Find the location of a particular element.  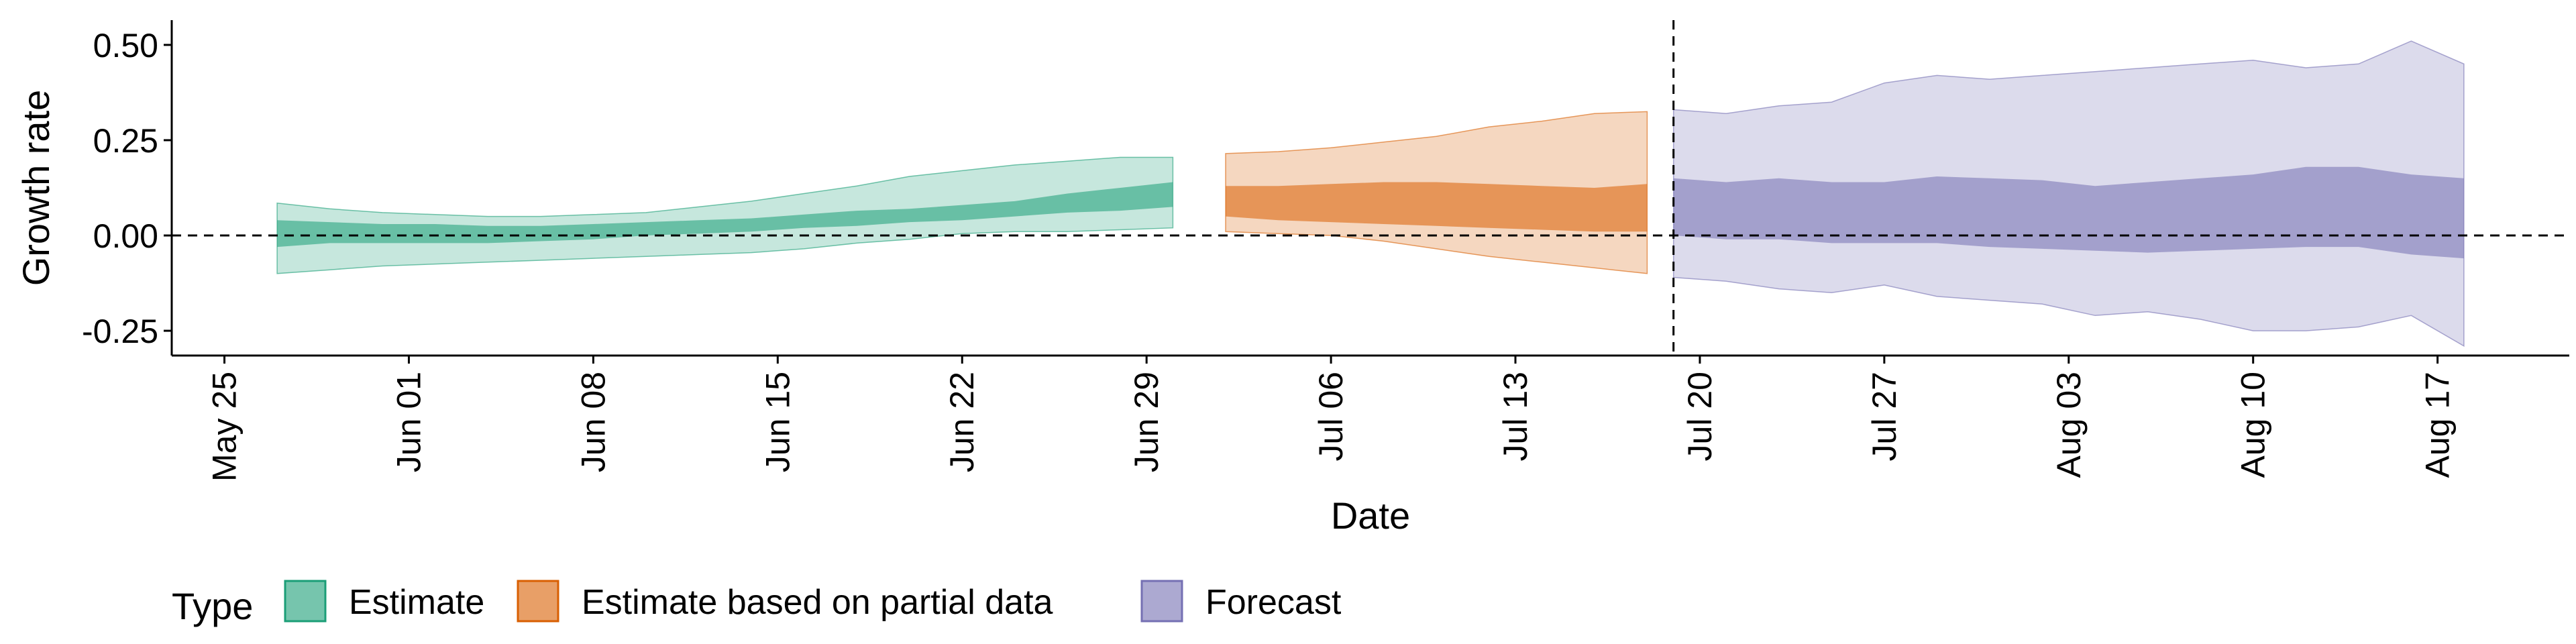

legend-item-estimate: Estimate is located at coordinates (384, 601).